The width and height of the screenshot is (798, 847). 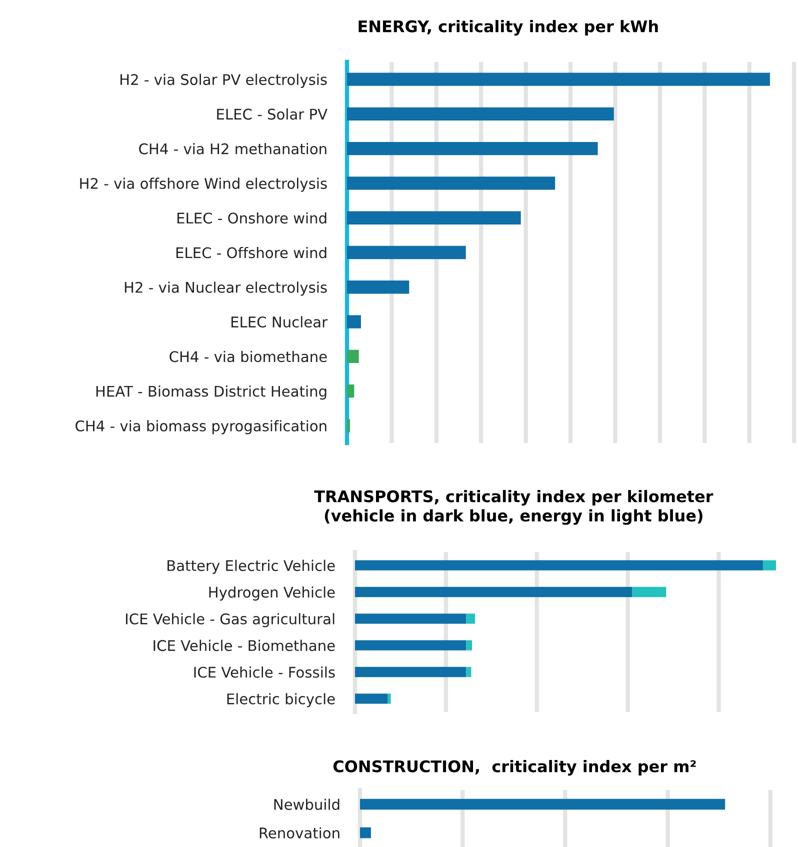 I want to click on y-tick-label: Battery Electric Vehicle, so click(x=251, y=567).